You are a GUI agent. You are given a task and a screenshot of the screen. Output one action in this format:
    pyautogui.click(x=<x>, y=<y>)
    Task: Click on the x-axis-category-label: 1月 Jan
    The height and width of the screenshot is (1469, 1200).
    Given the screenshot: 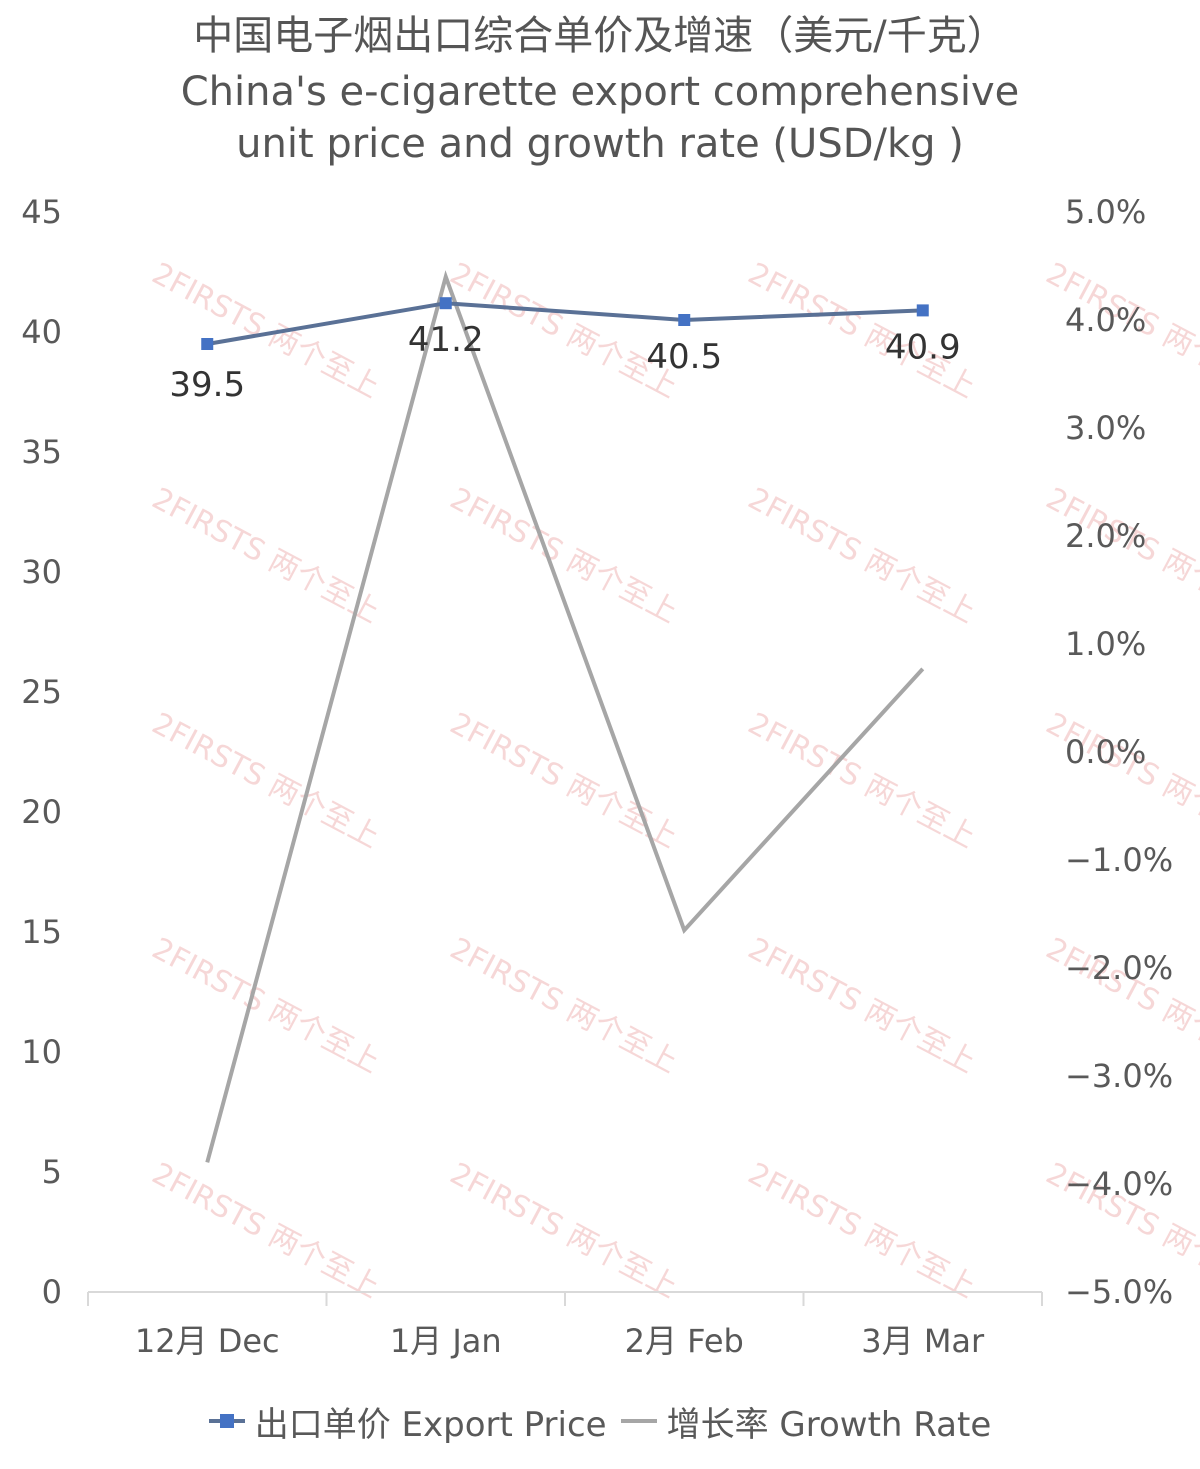 What is the action you would take?
    pyautogui.click(x=446, y=1341)
    